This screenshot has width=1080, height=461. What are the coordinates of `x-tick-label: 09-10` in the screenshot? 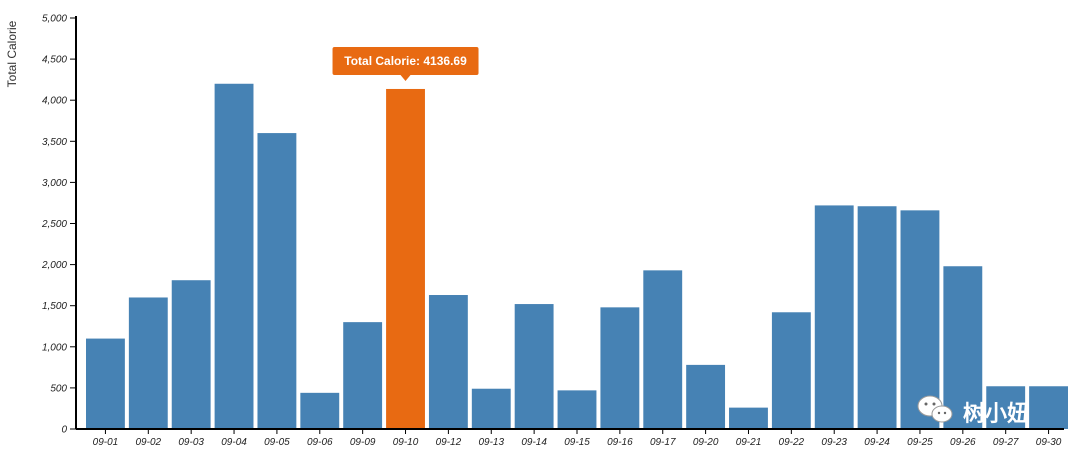 It's located at (406, 442).